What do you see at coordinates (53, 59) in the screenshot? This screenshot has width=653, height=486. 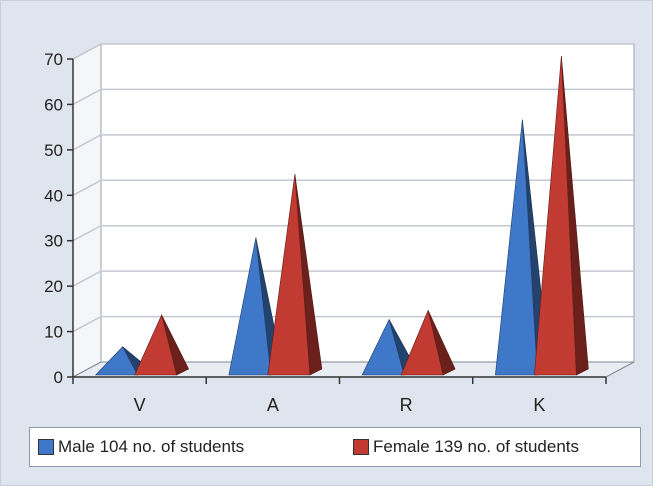 I see `y-tick-label: 70` at bounding box center [53, 59].